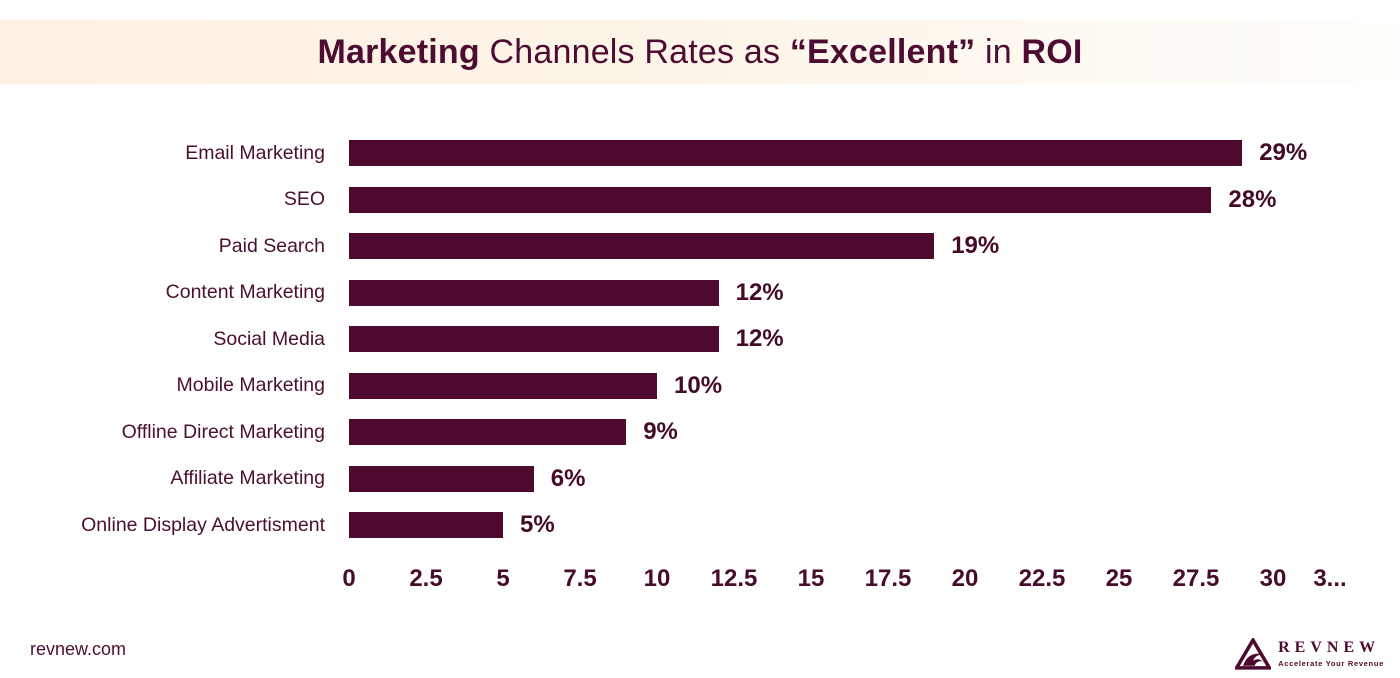 This screenshot has width=1400, height=678. What do you see at coordinates (1331, 663) in the screenshot?
I see `logo-tagline: Accelerate Your Revenue` at bounding box center [1331, 663].